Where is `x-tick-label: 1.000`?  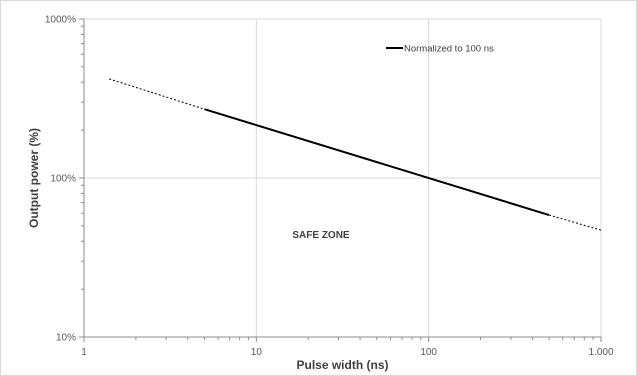 x-tick-label: 1.000 is located at coordinates (600, 352).